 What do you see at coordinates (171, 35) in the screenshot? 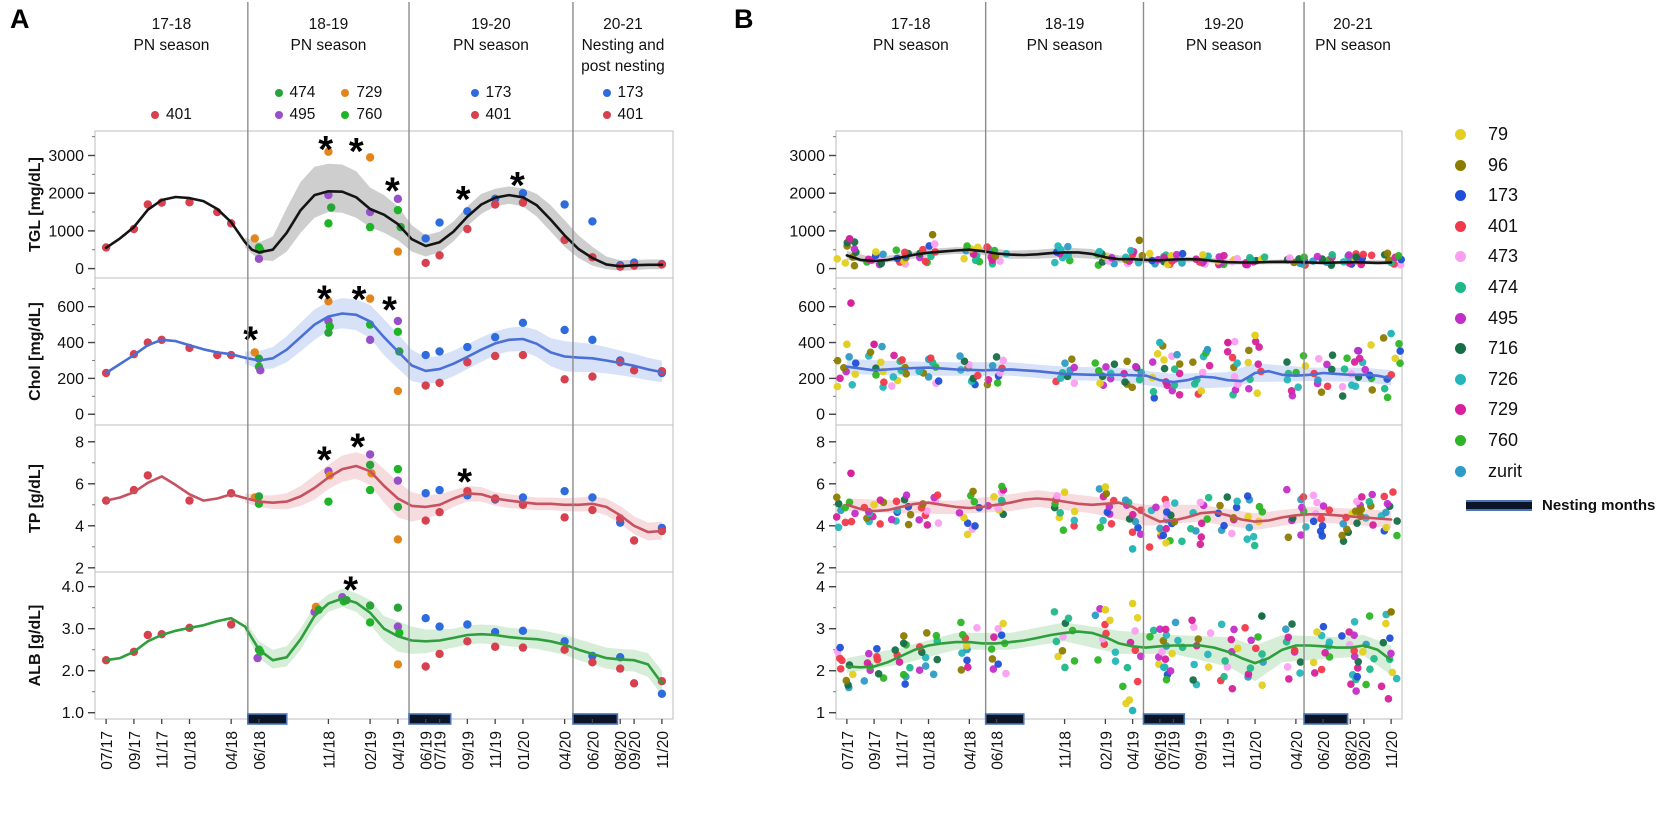
I see `season-header-17-18: 17-18 PN season` at bounding box center [171, 35].